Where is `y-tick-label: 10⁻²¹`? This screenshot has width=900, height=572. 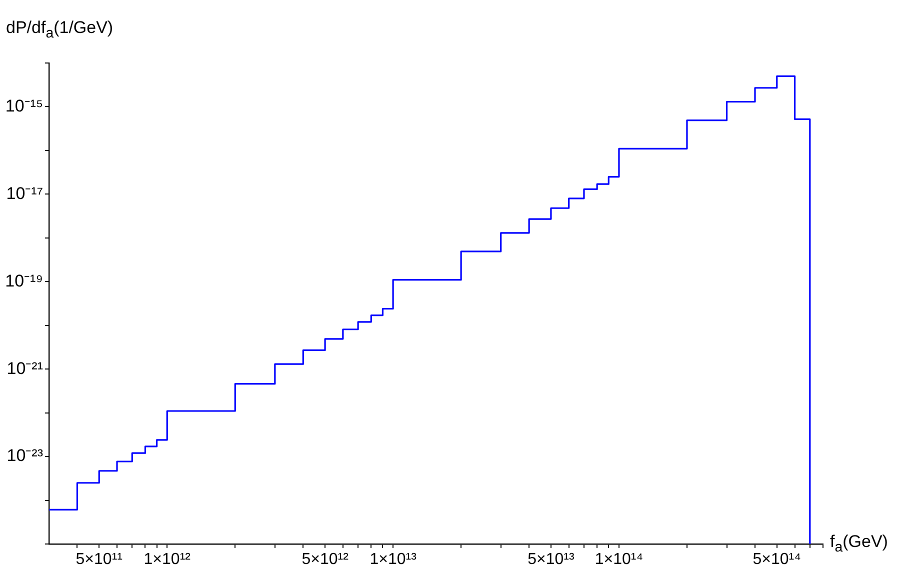
y-tick-label: 10⁻²¹ is located at coordinates (25, 368).